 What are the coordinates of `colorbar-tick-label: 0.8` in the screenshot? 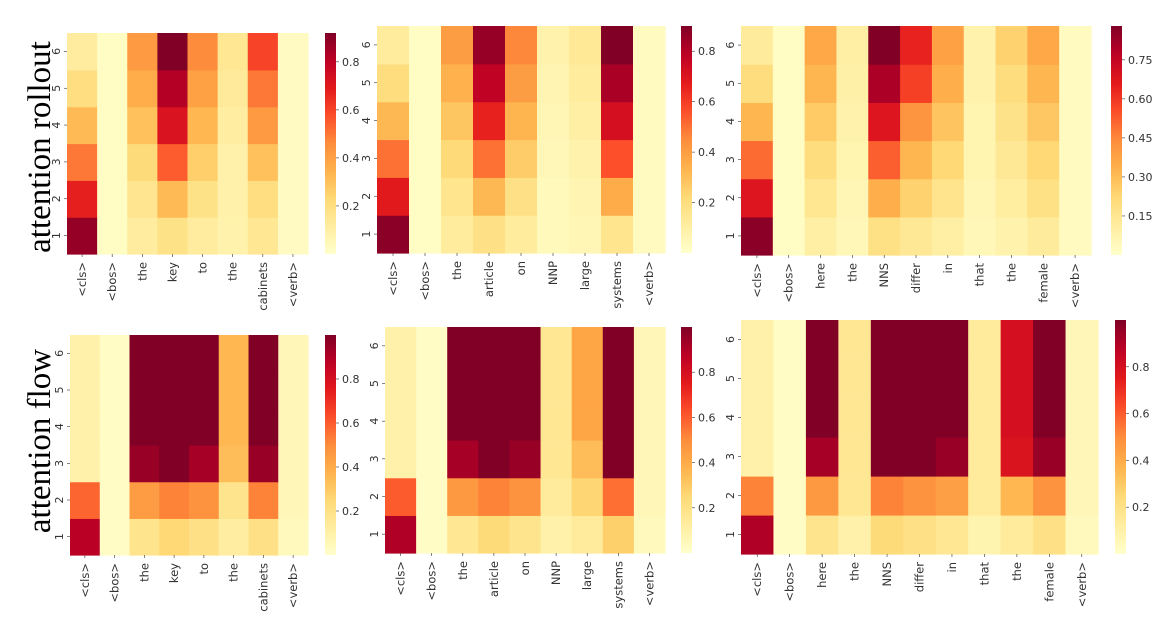 It's located at (1141, 367).